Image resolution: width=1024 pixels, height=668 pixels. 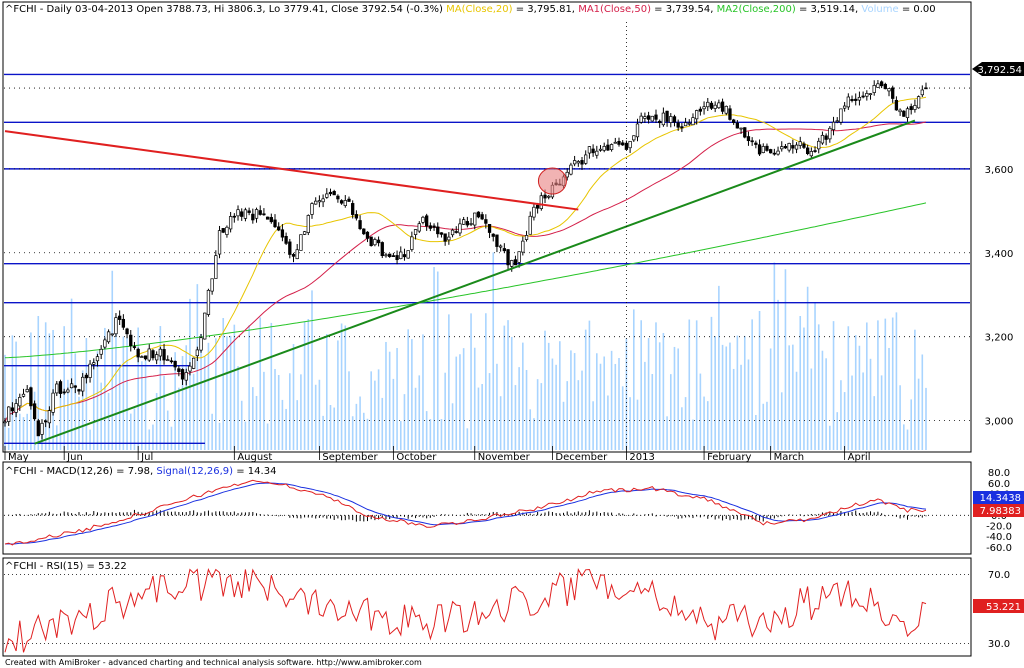 What do you see at coordinates (18, 457) in the screenshot?
I see `x-tick-label: May` at bounding box center [18, 457].